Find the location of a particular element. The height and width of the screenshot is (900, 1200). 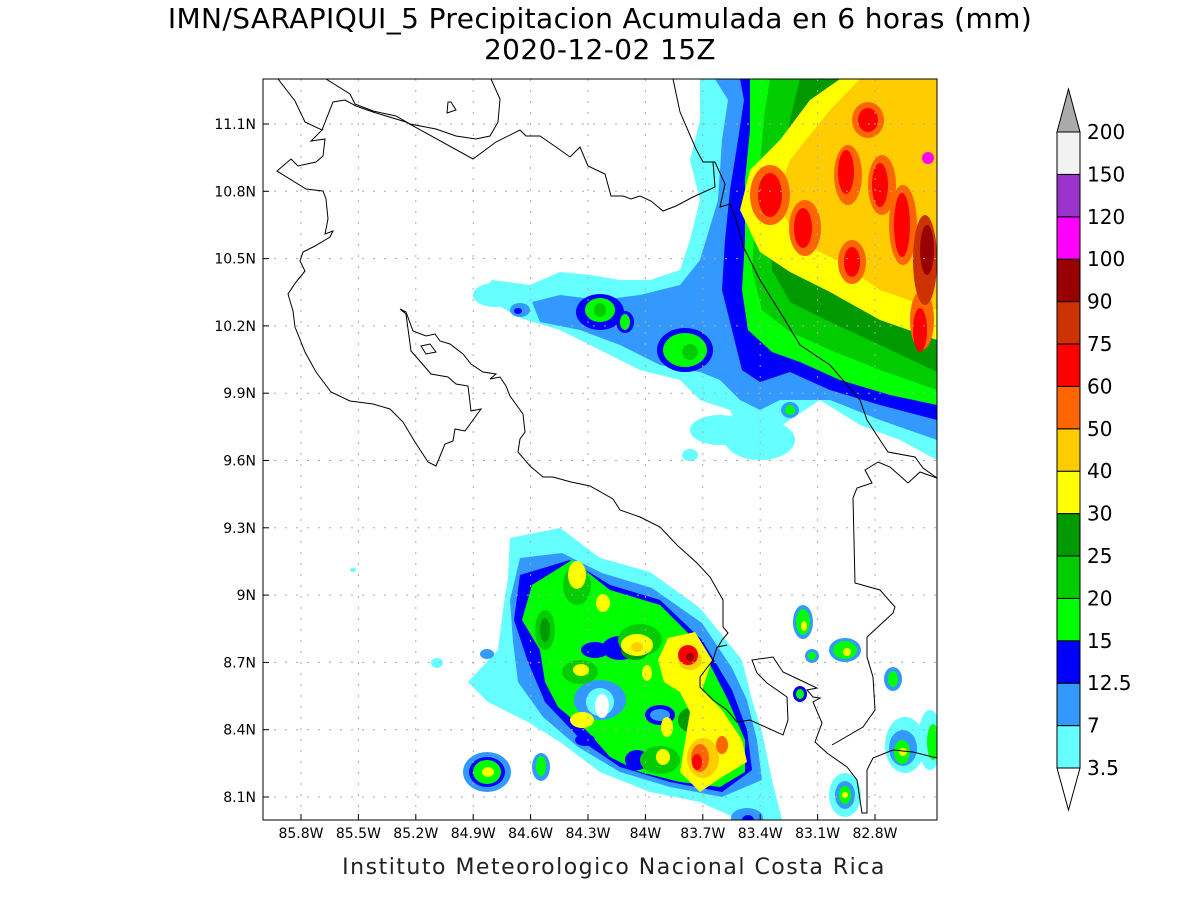

gulf-island is located at coordinates (428, 349).